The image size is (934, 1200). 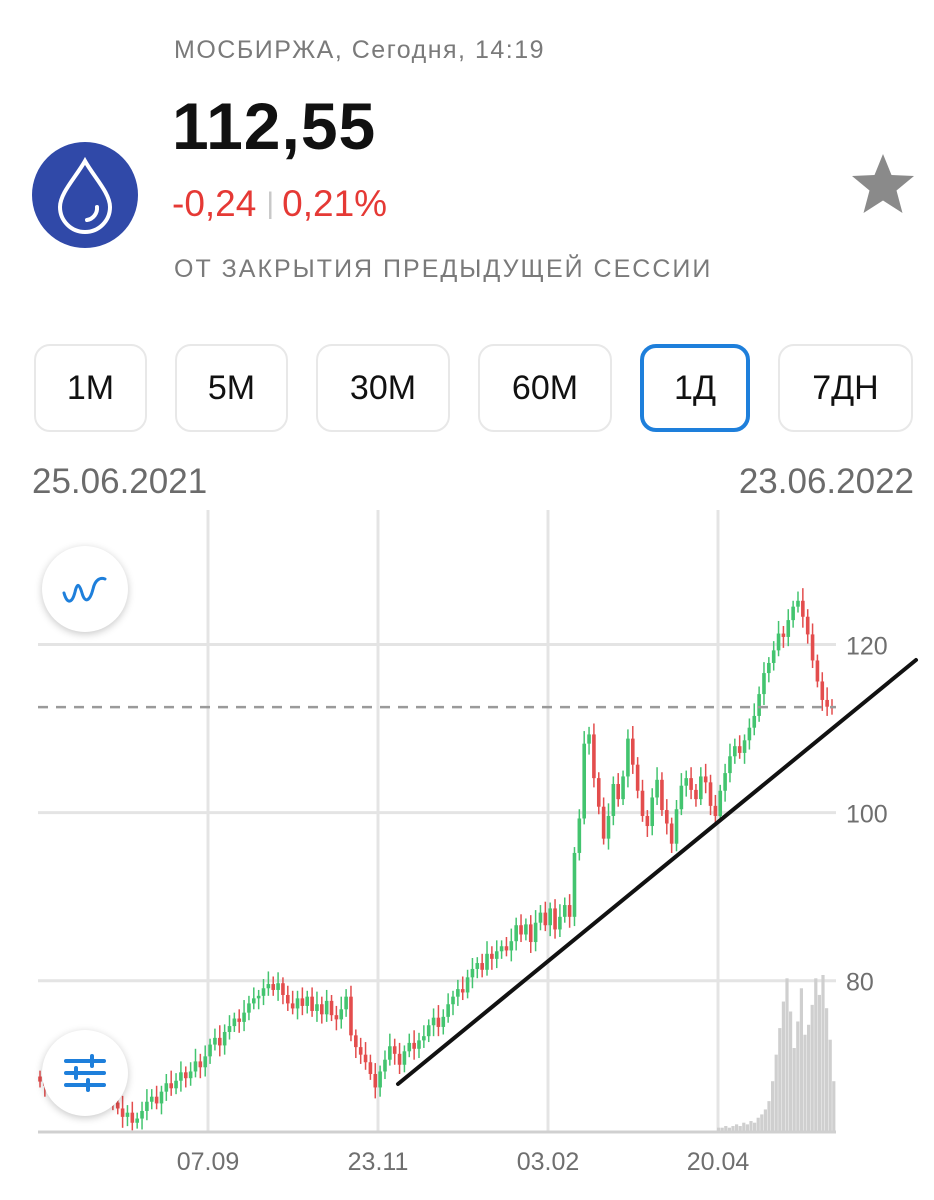 I want to click on price-change: -0,24 | 0,21%, so click(x=279, y=204).